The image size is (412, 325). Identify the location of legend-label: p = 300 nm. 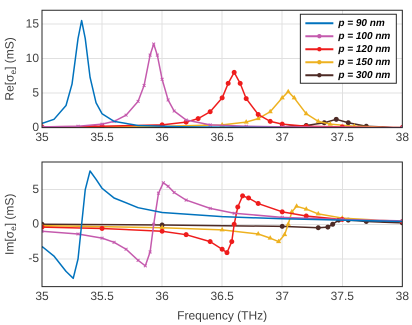
(363, 75).